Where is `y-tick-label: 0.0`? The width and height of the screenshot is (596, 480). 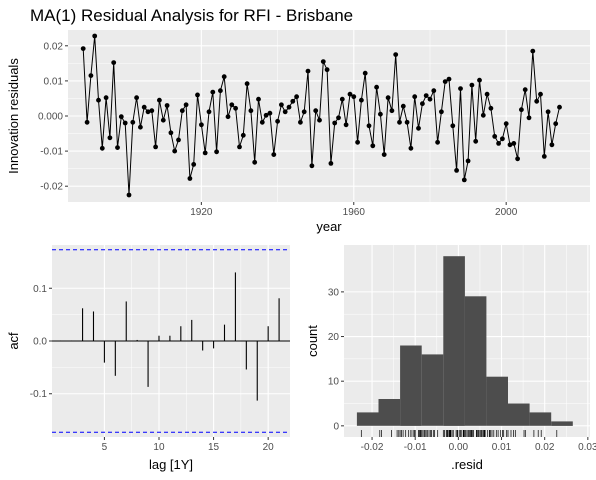
y-tick-label: 0.0 is located at coordinates (40, 342).